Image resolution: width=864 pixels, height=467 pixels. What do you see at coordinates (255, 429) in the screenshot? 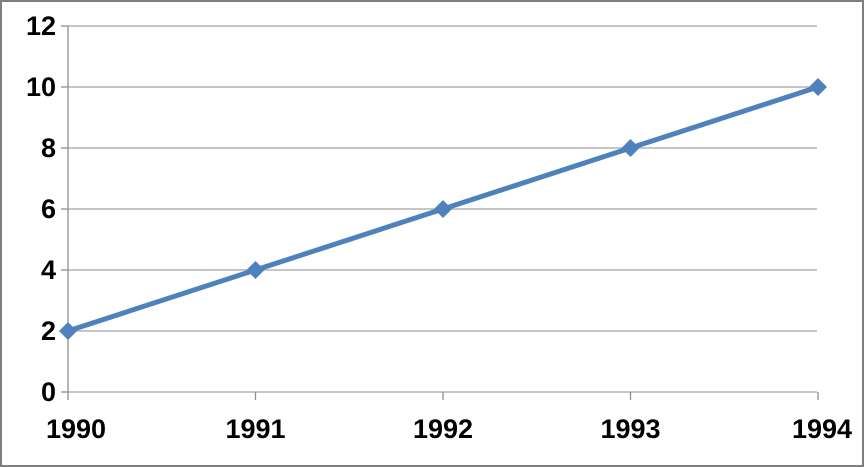
I see `x-axis-tick-label: 1991` at bounding box center [255, 429].